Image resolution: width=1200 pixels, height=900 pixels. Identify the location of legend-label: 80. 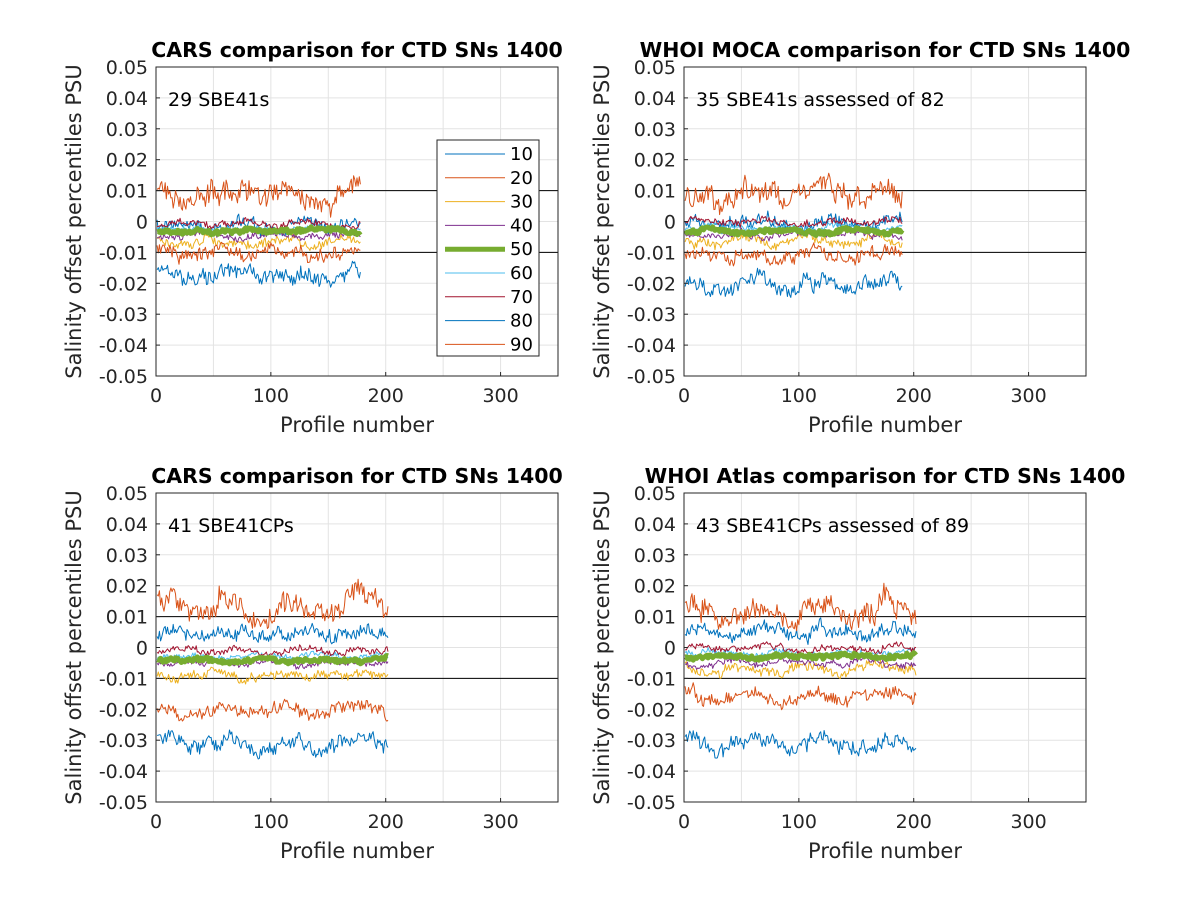
(521, 321).